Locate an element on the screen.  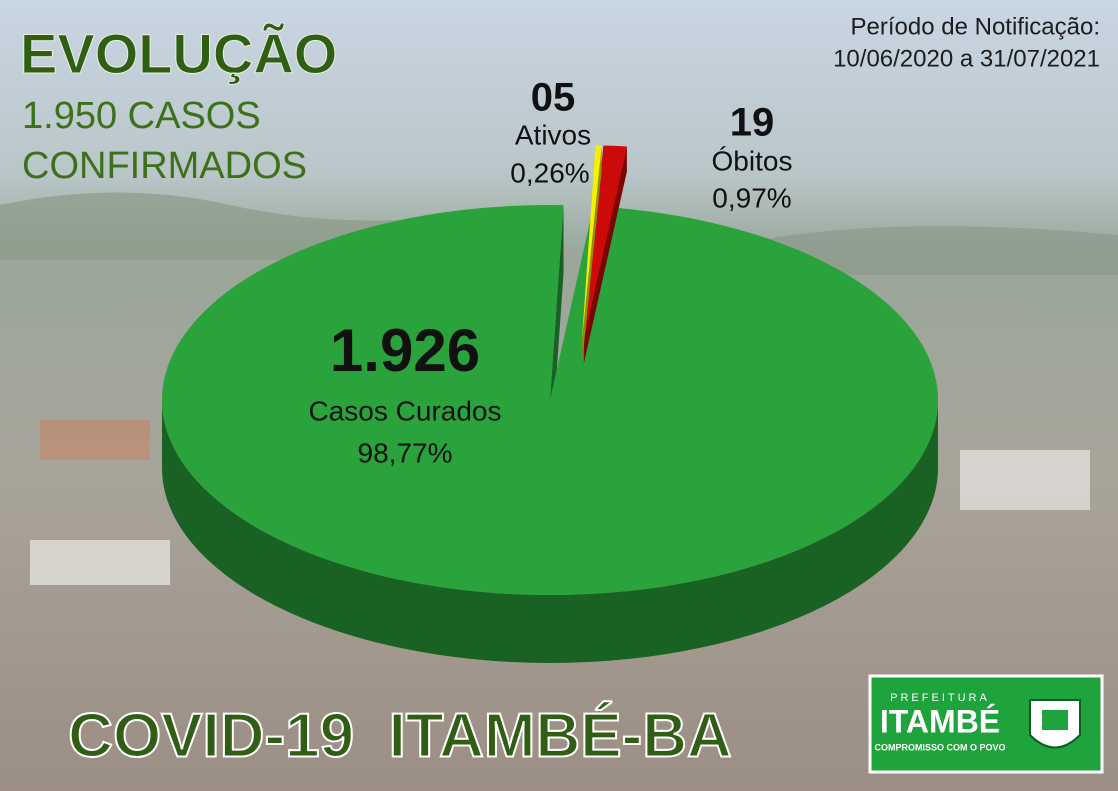
mountains is located at coordinates (939, 250).